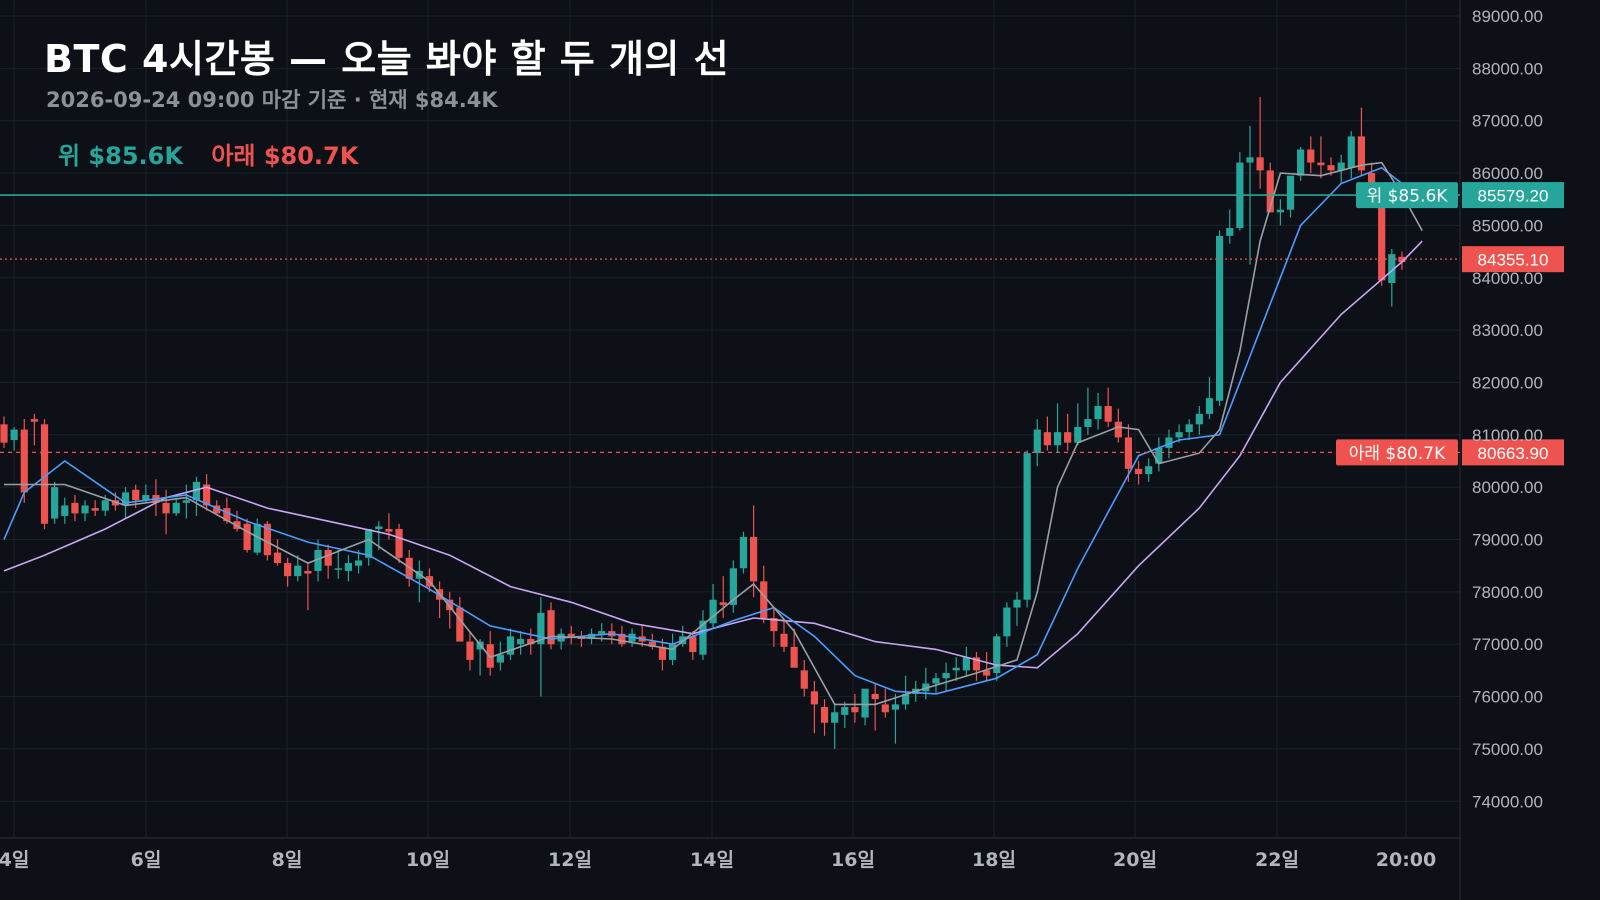 The width and height of the screenshot is (1600, 900). Describe the element at coordinates (1507, 382) in the screenshot. I see `y-tick-label: 82000.00` at that location.